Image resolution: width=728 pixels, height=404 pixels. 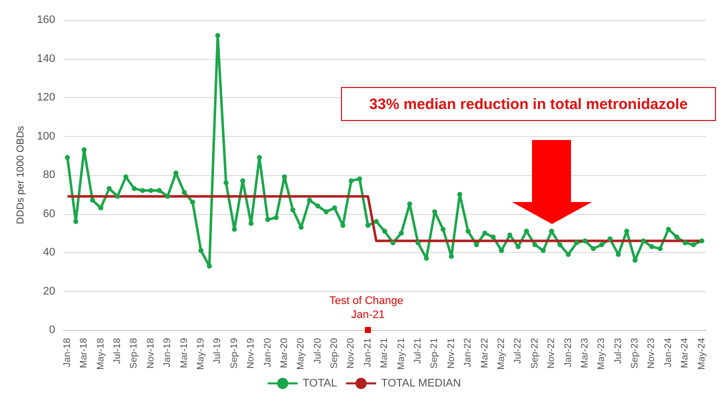 I want to click on y-tick-label: 40, so click(x=49, y=252).